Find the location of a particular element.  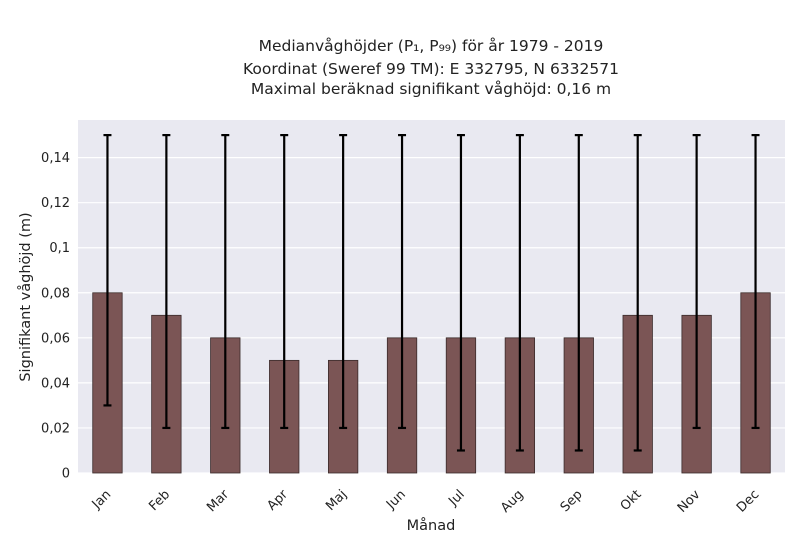

x-tick-label: Jan is located at coordinates (101, 499).